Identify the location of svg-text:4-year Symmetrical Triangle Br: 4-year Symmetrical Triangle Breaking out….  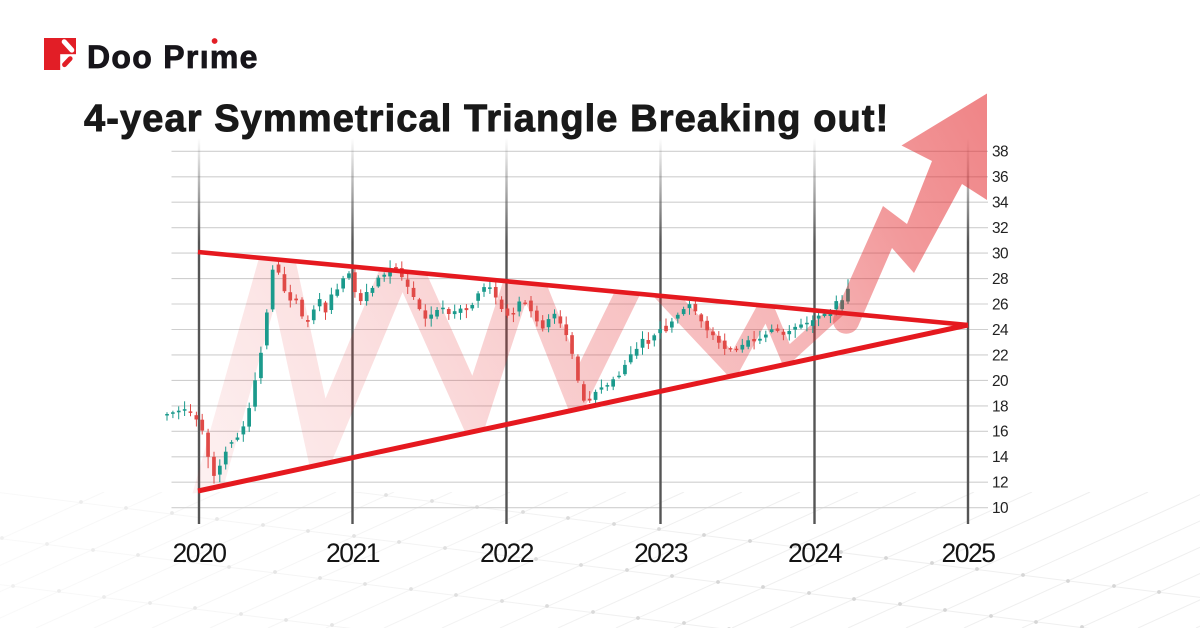
(486, 119).